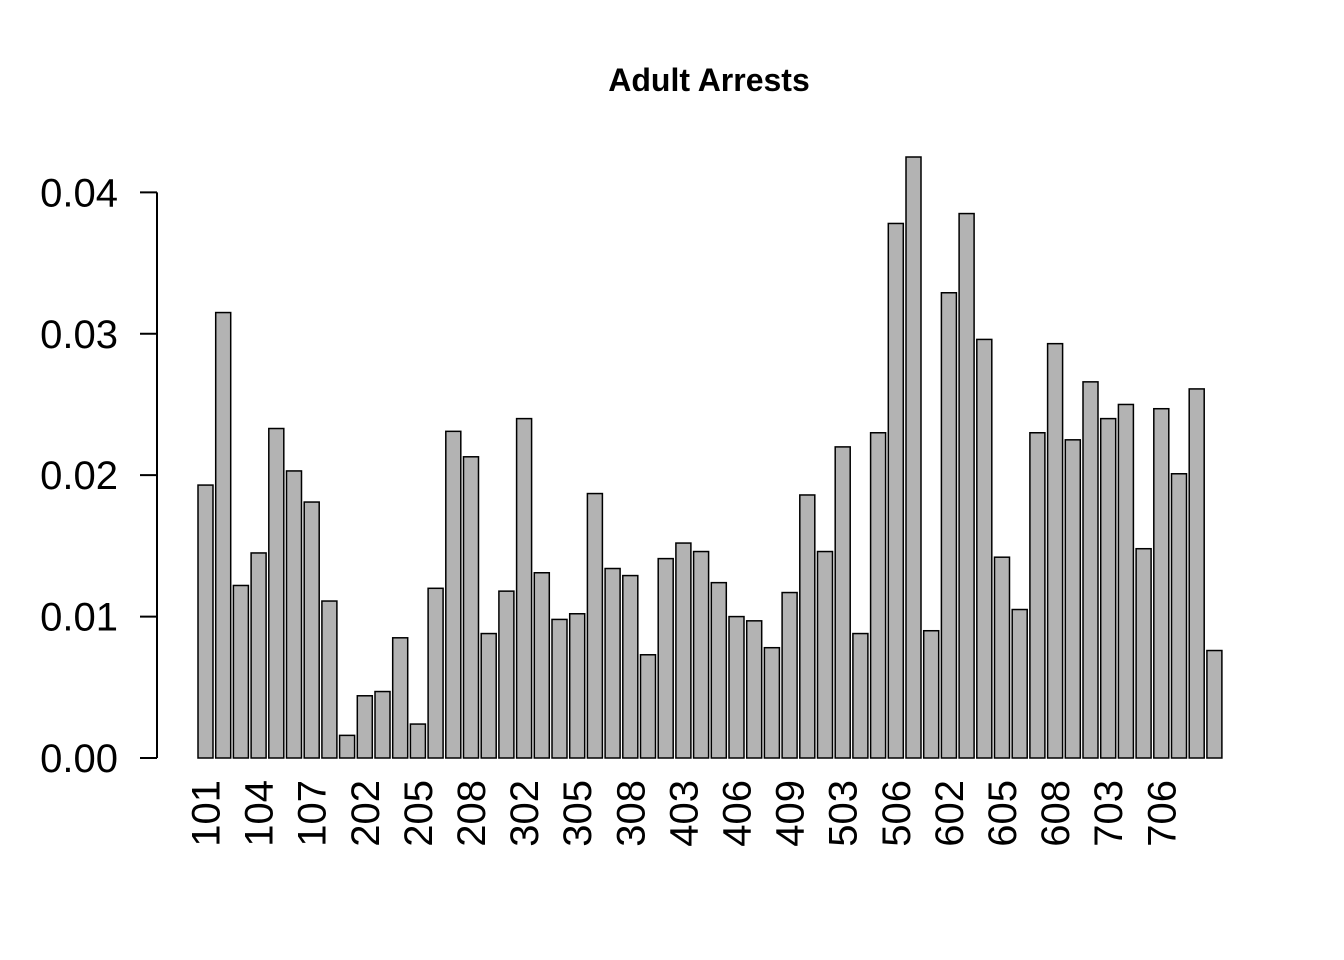  I want to click on x-tick-label: 608, so click(1056, 813).